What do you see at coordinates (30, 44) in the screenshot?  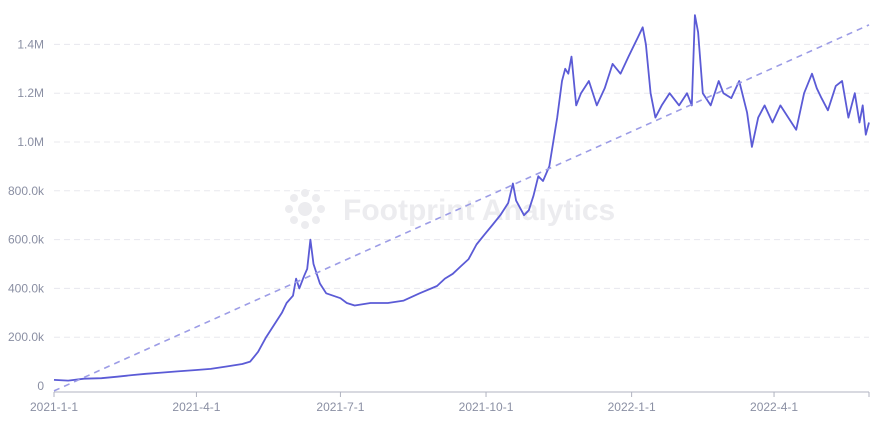 I see `y-tick-label: 1.4M` at bounding box center [30, 44].